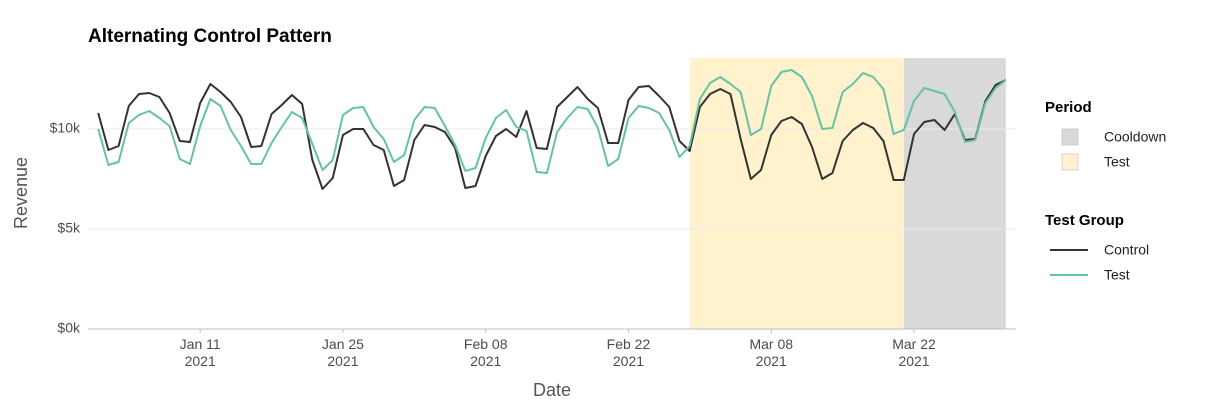 This screenshot has height=416, width=1208. I want to click on legend-label: Control, so click(1126, 250).